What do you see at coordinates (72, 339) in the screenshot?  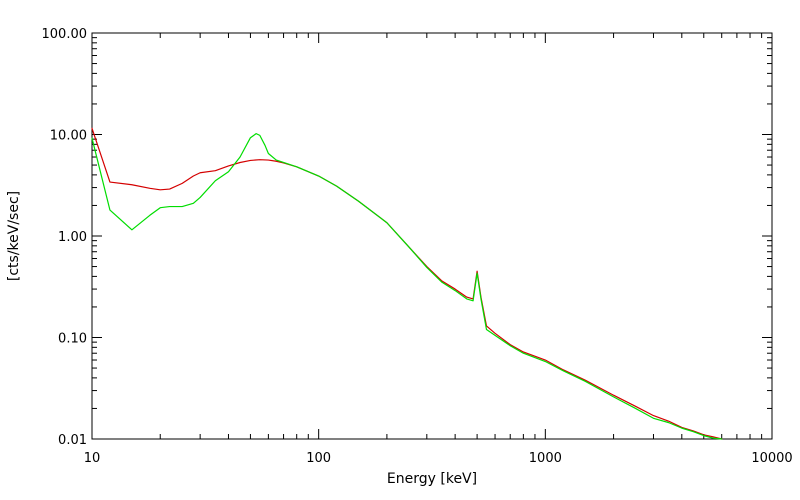 I see `y-tick-label: 0.10` at bounding box center [72, 339].